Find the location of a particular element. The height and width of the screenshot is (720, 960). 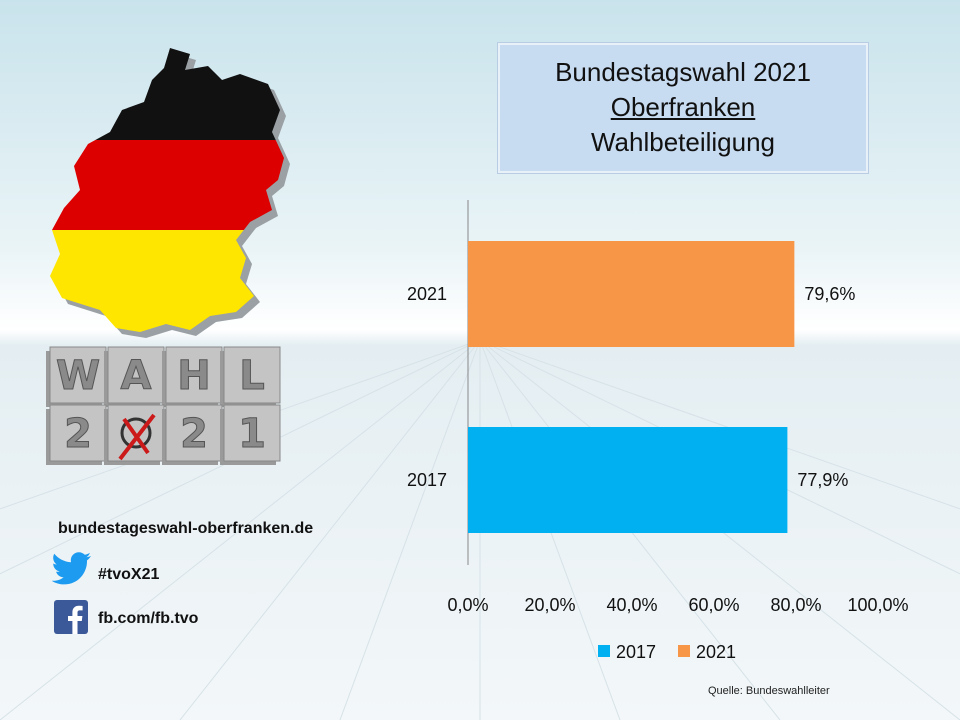

germany-map-illustration is located at coordinates (170, 193).